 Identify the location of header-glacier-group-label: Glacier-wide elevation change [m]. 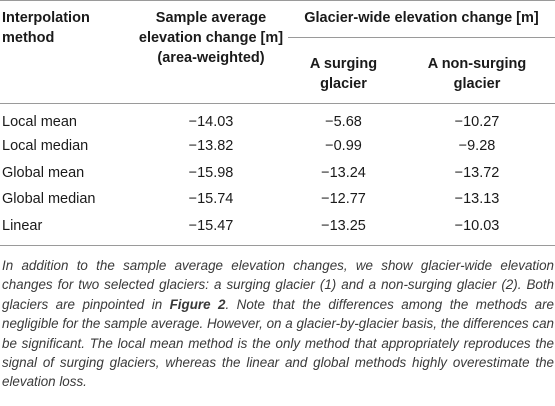
(421, 23).